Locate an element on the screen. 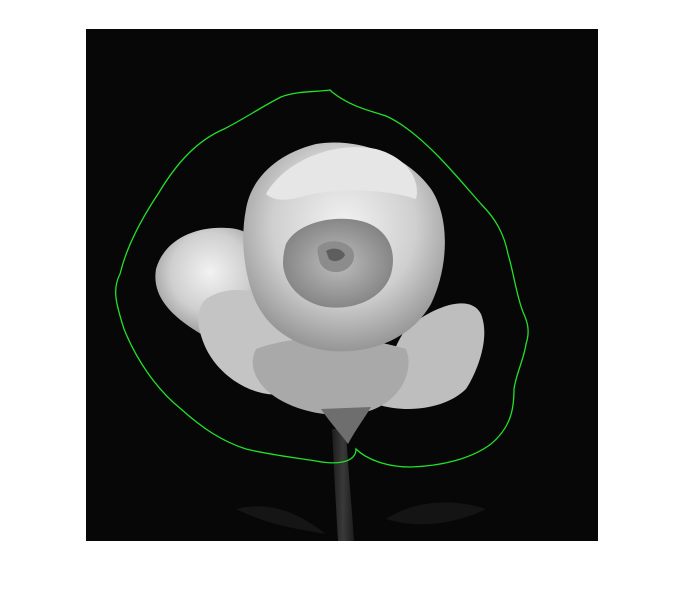 Image resolution: width=686 pixels, height=605 pixels. leaf-left is located at coordinates (281, 520).